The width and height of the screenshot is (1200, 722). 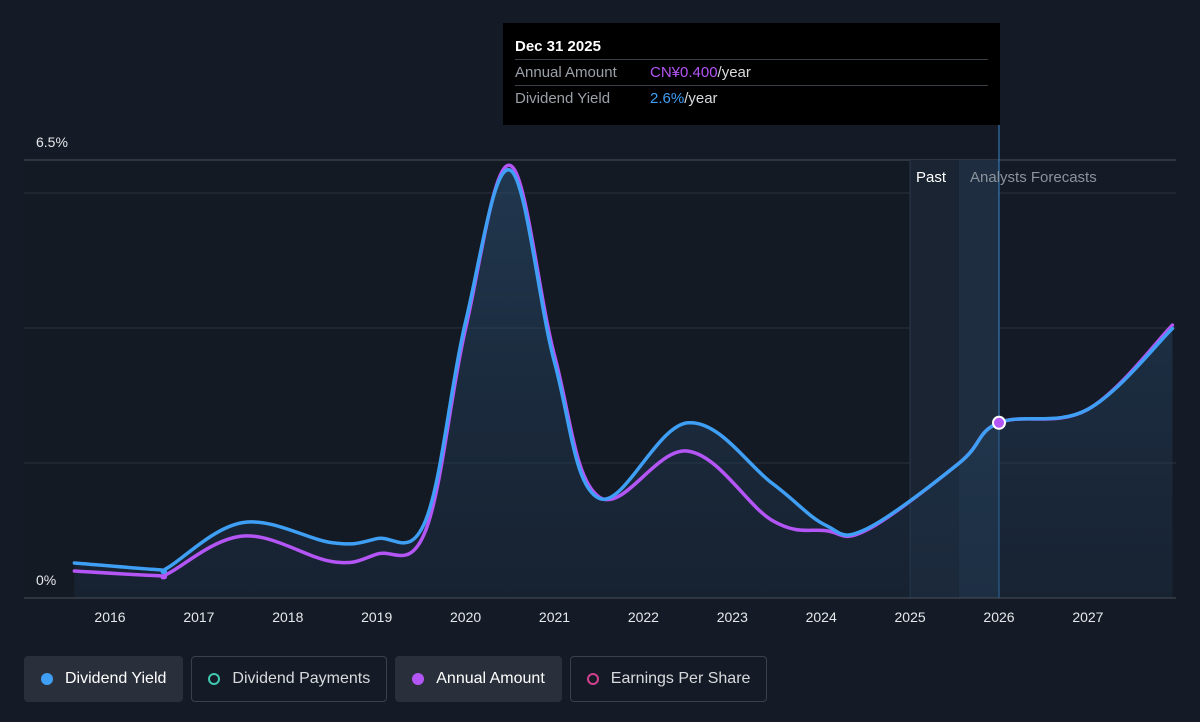 I want to click on annual-amount-dot-icon, so click(x=418, y=679).